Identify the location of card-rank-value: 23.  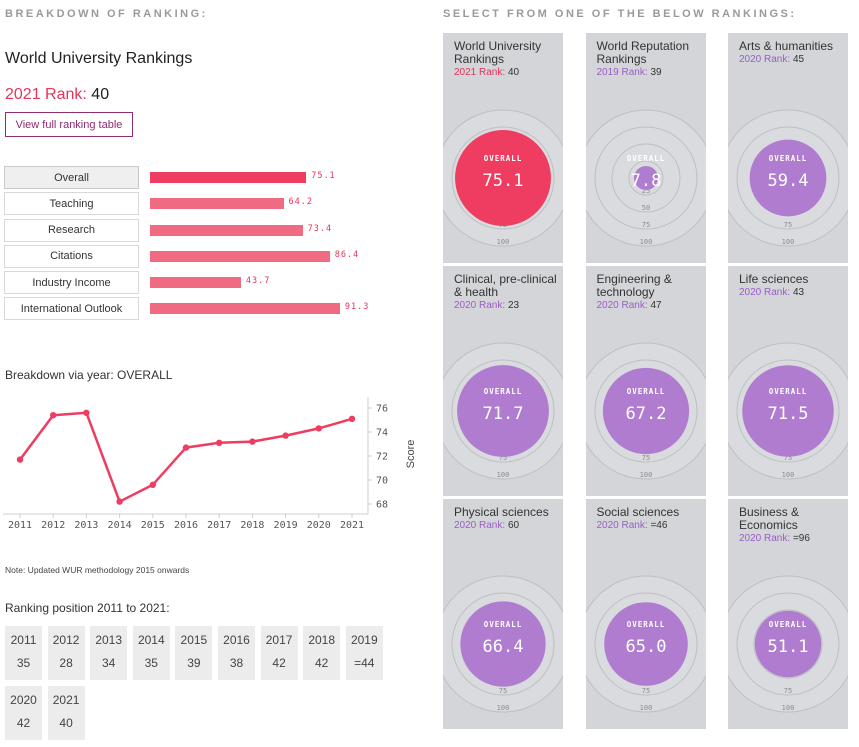
(513, 305).